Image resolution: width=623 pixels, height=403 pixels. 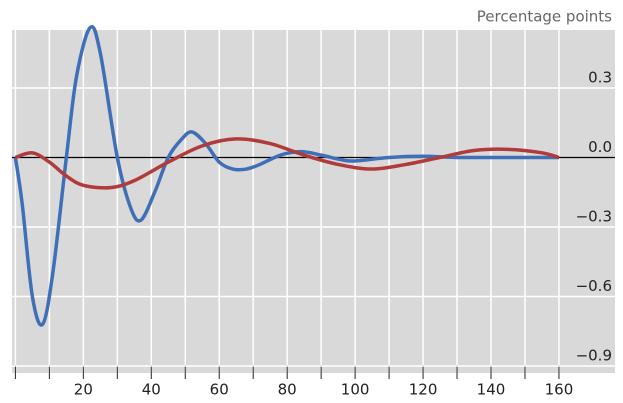 I want to click on y-tick-label: 0.3, so click(x=600, y=77).